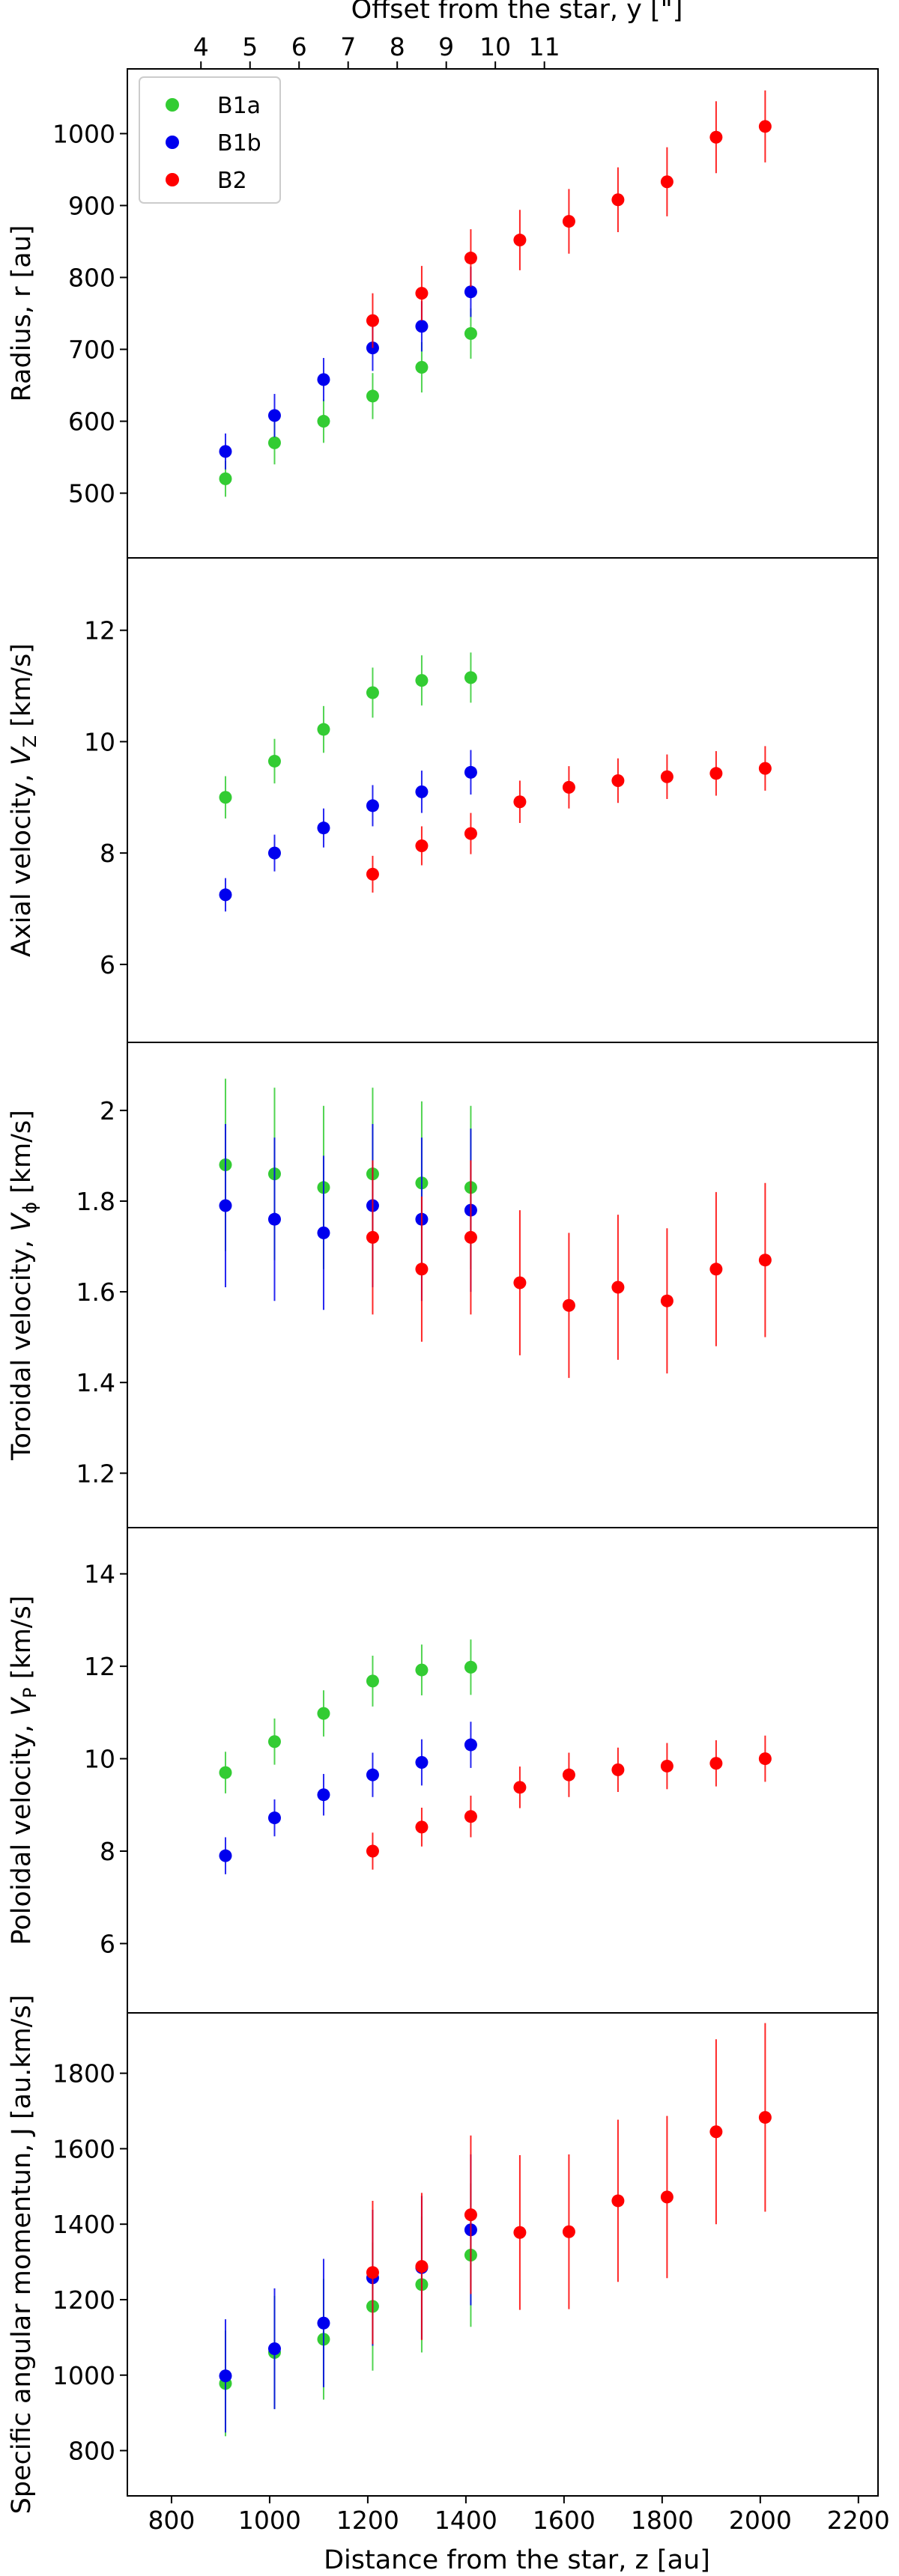 The width and height of the screenshot is (899, 2576). I want to click on panel-4-ytick-label-4: 14, so click(99, 1574).